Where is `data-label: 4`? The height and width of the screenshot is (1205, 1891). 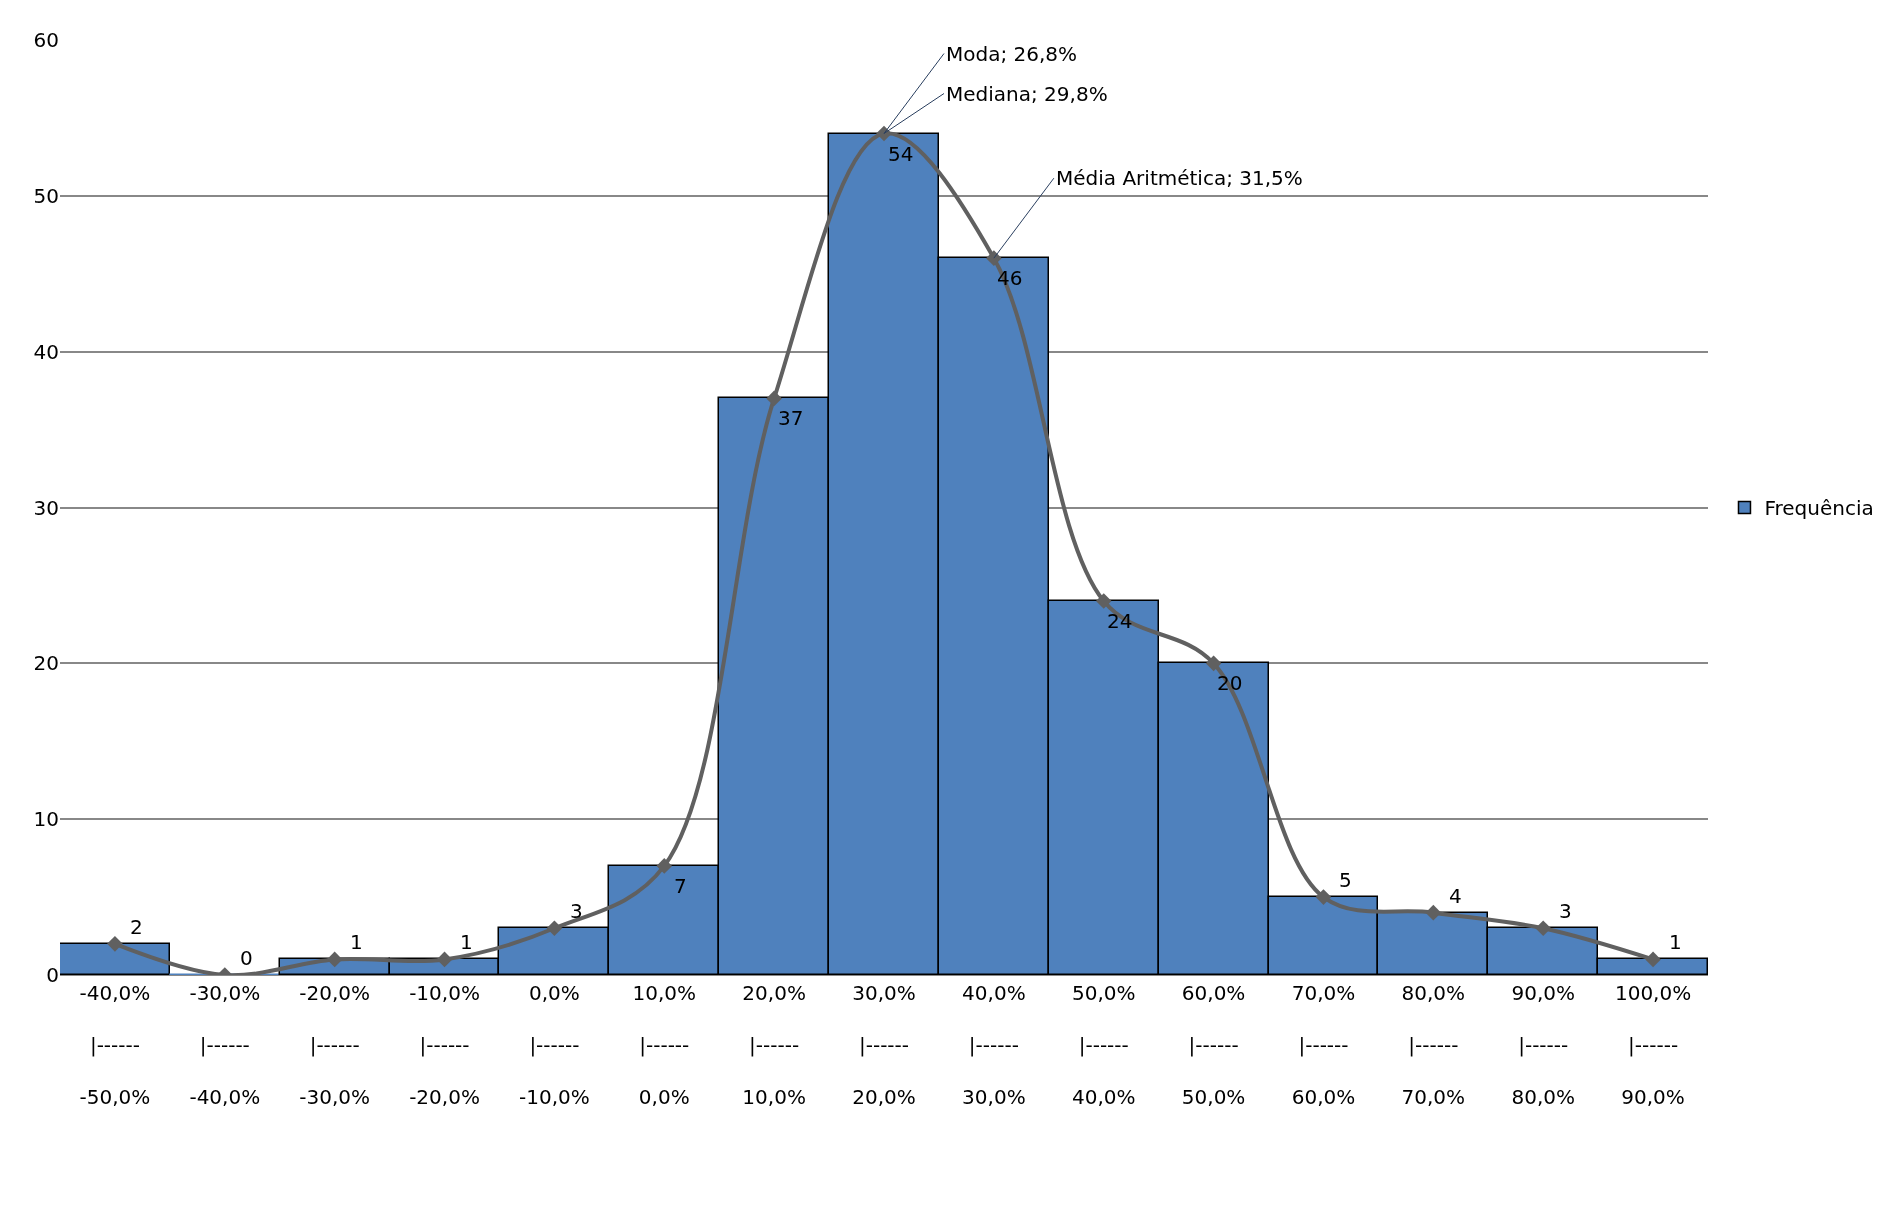 data-label: 4 is located at coordinates (1455, 896).